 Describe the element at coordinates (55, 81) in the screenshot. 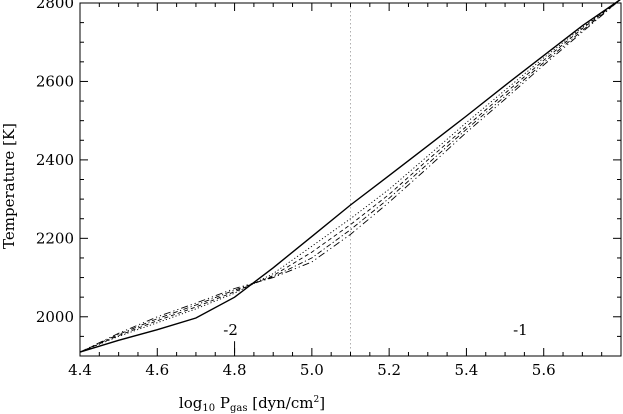

I see `y-tick-label: 2600` at that location.